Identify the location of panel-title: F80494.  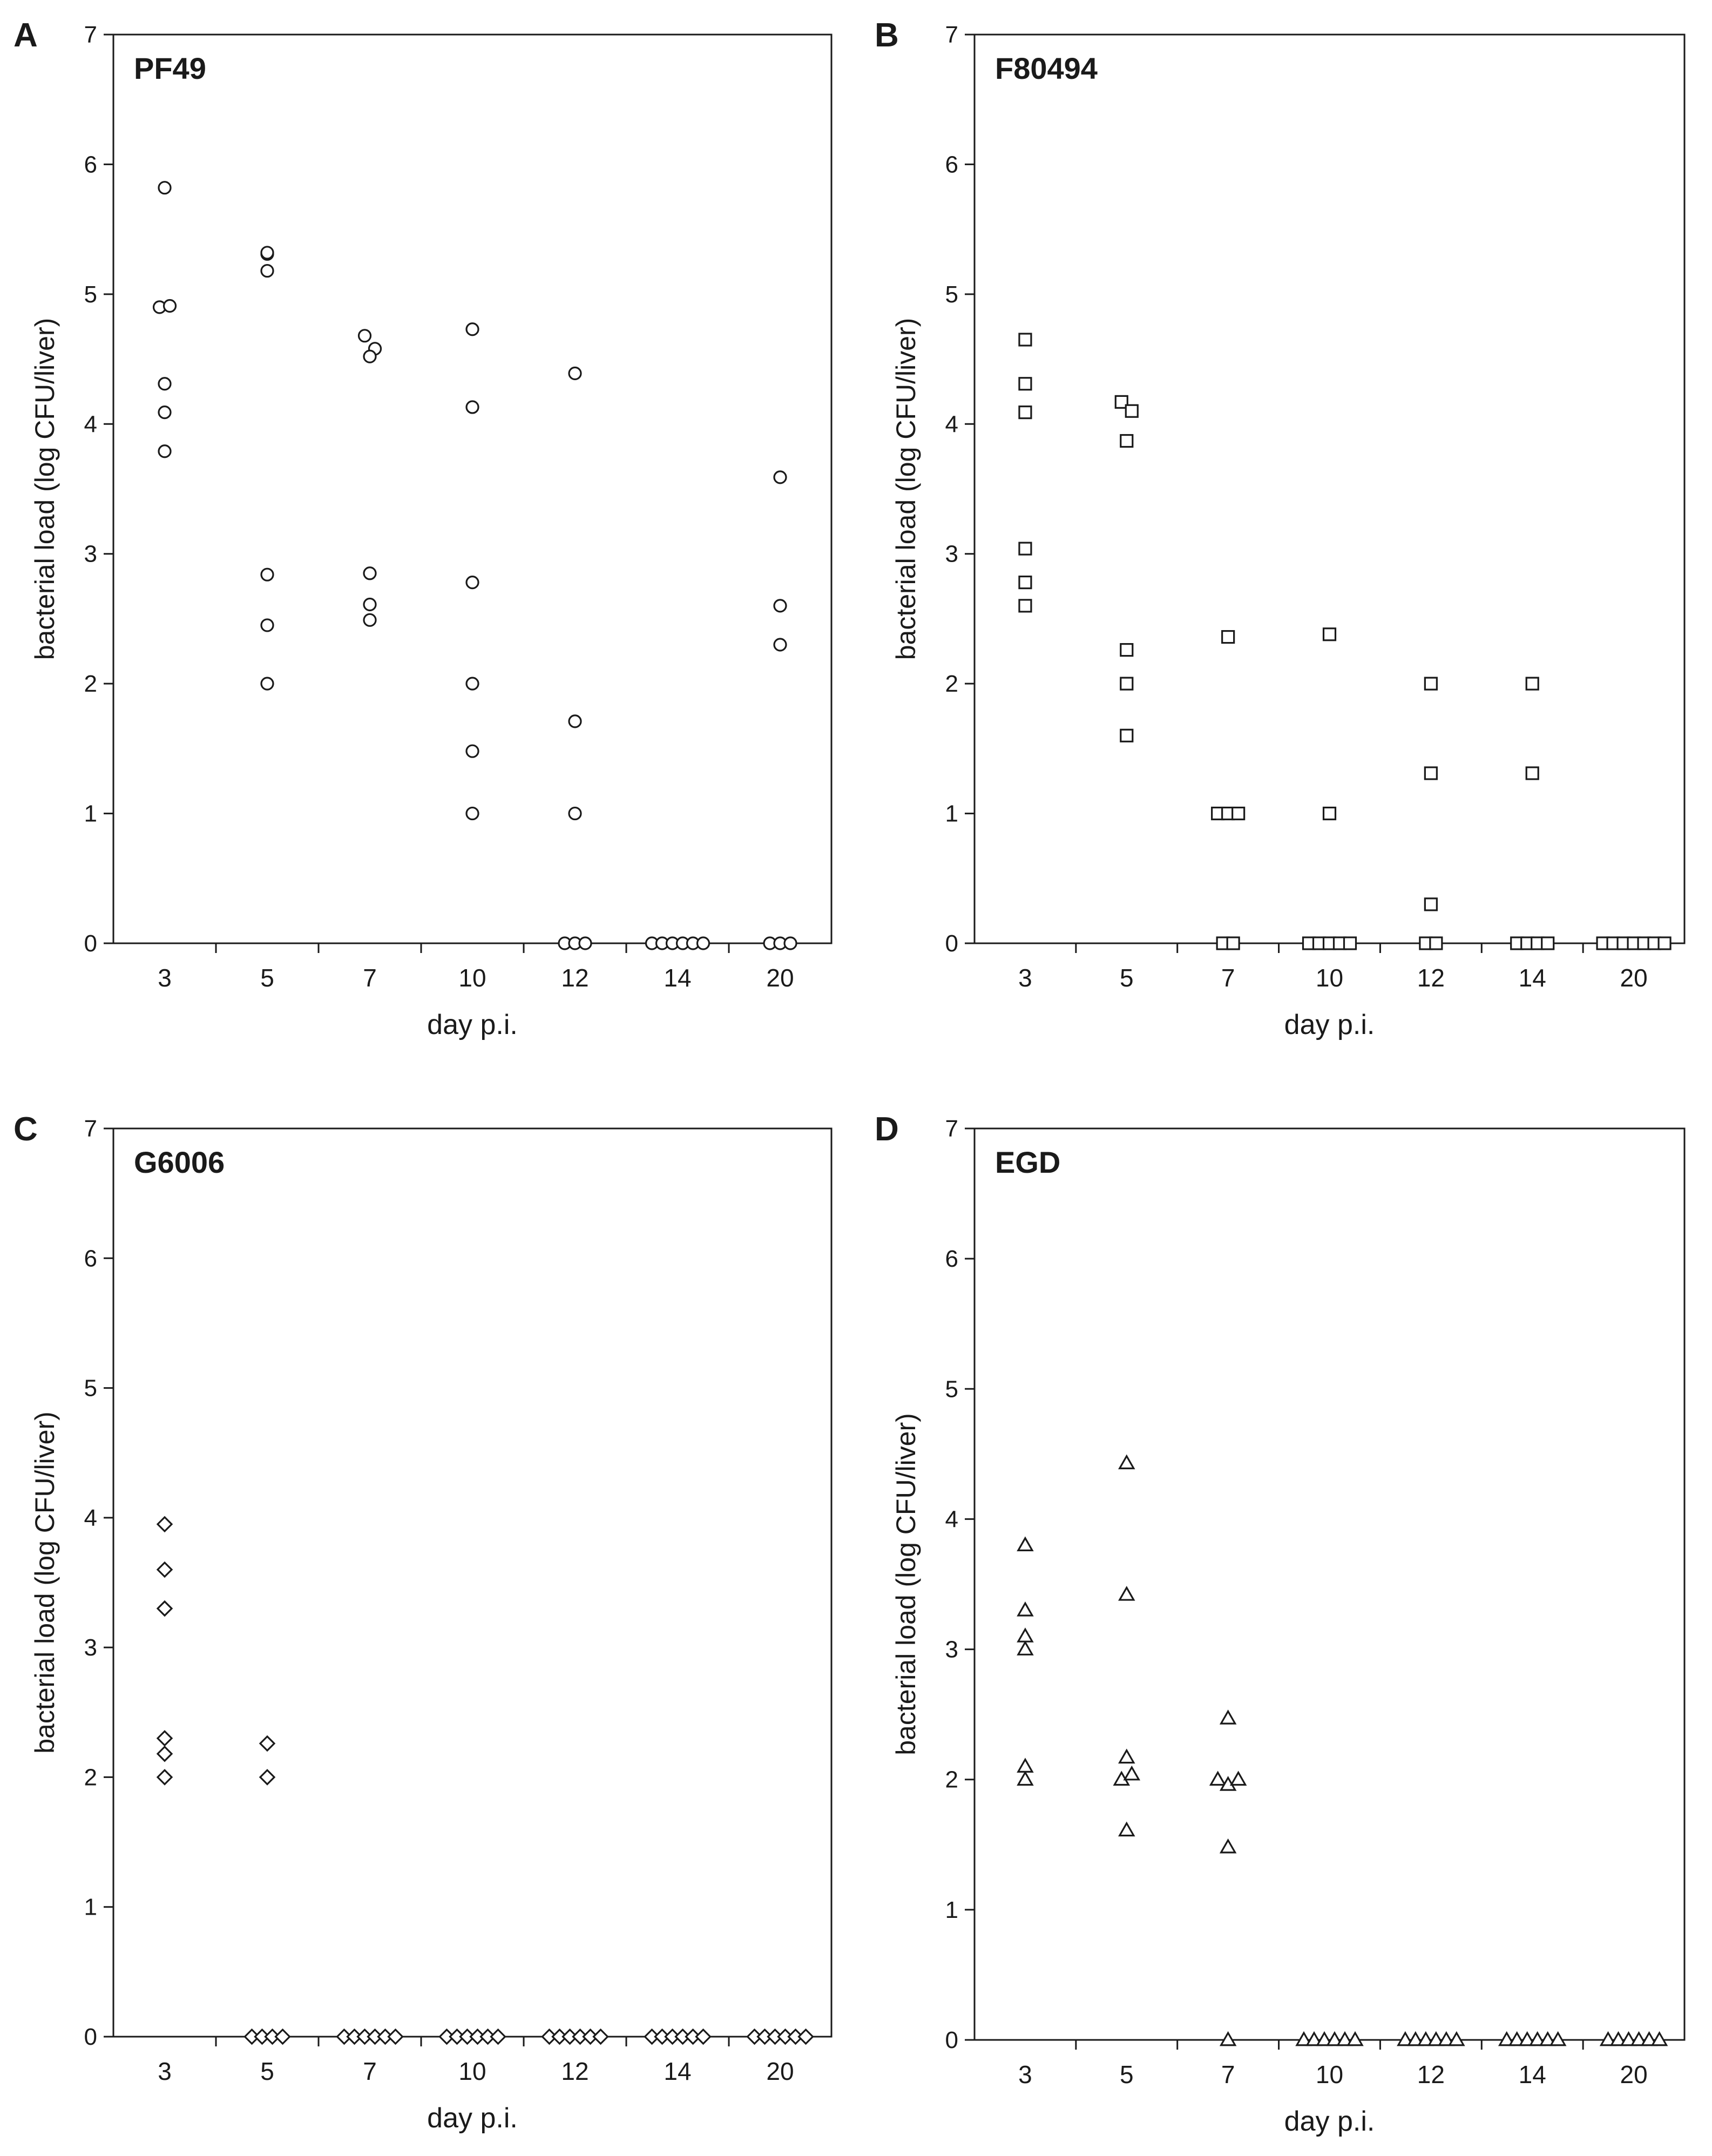
(1046, 68).